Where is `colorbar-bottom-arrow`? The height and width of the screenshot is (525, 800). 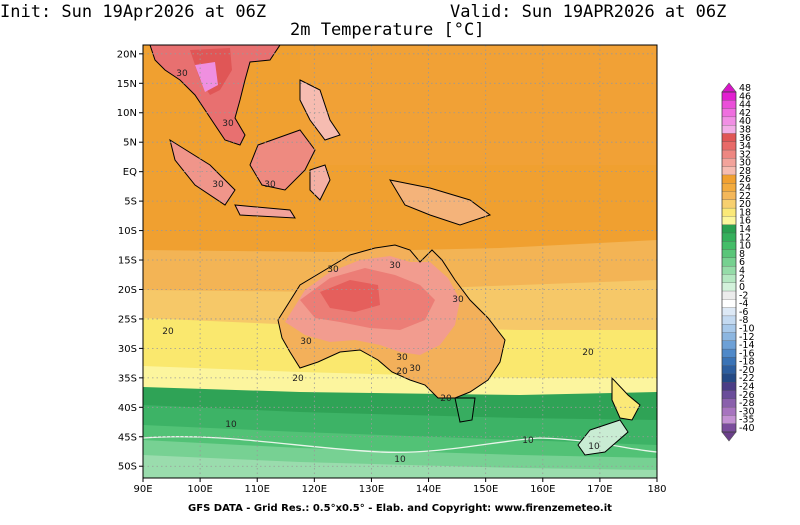 colorbar-bottom-arrow is located at coordinates (729, 436).